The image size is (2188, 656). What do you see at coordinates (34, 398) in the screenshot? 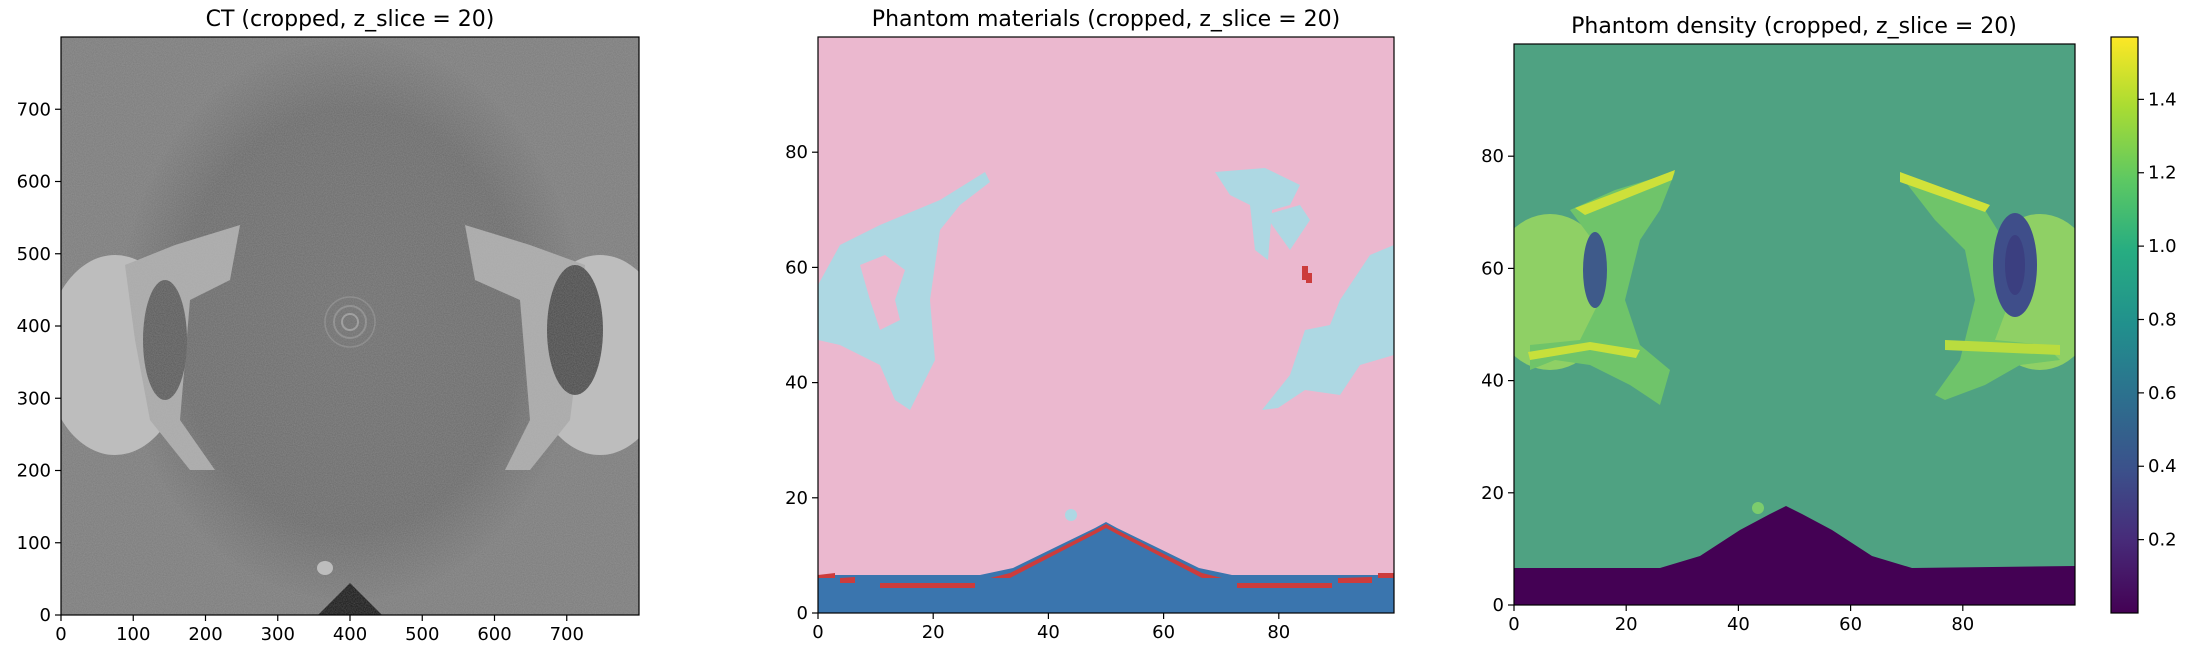
I see `ct-ytick-label: 300` at bounding box center [34, 398].